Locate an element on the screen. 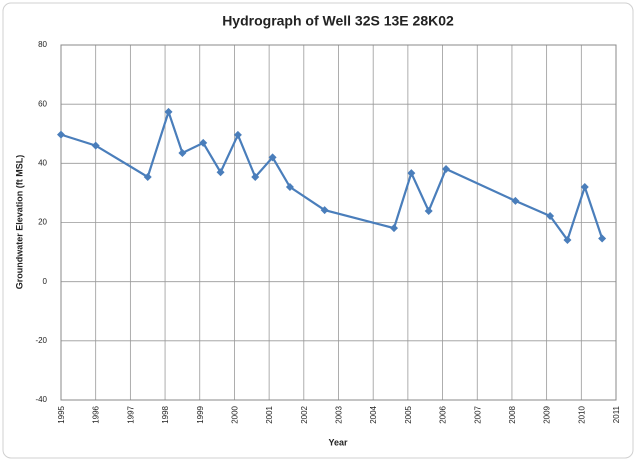  x-tick-label: 2002 is located at coordinates (304, 414).